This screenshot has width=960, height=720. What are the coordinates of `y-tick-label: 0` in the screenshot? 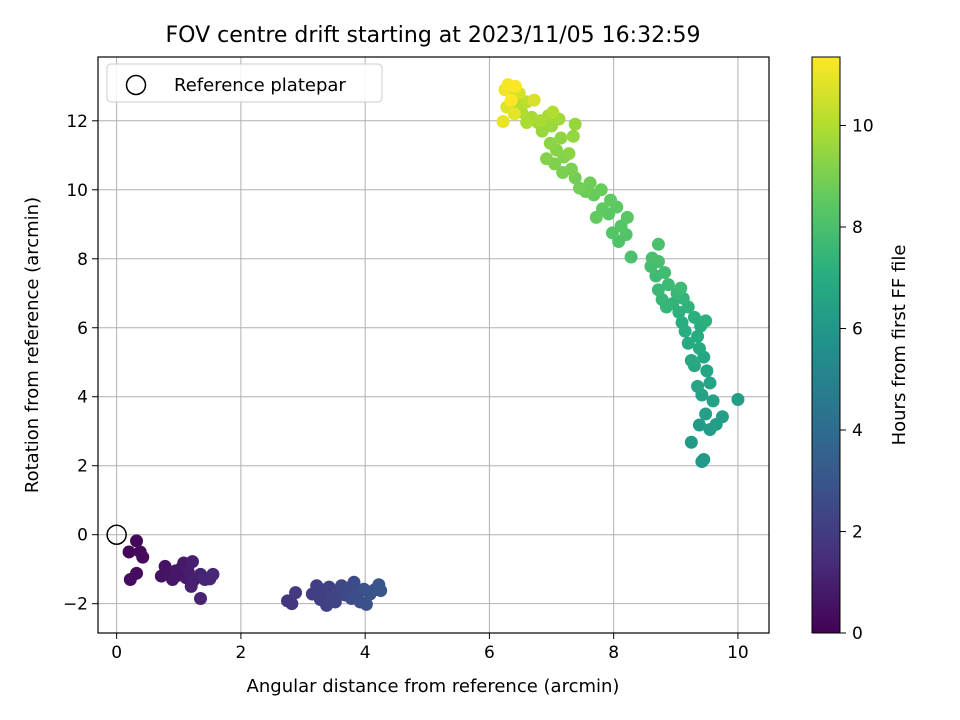 It's located at (82, 536).